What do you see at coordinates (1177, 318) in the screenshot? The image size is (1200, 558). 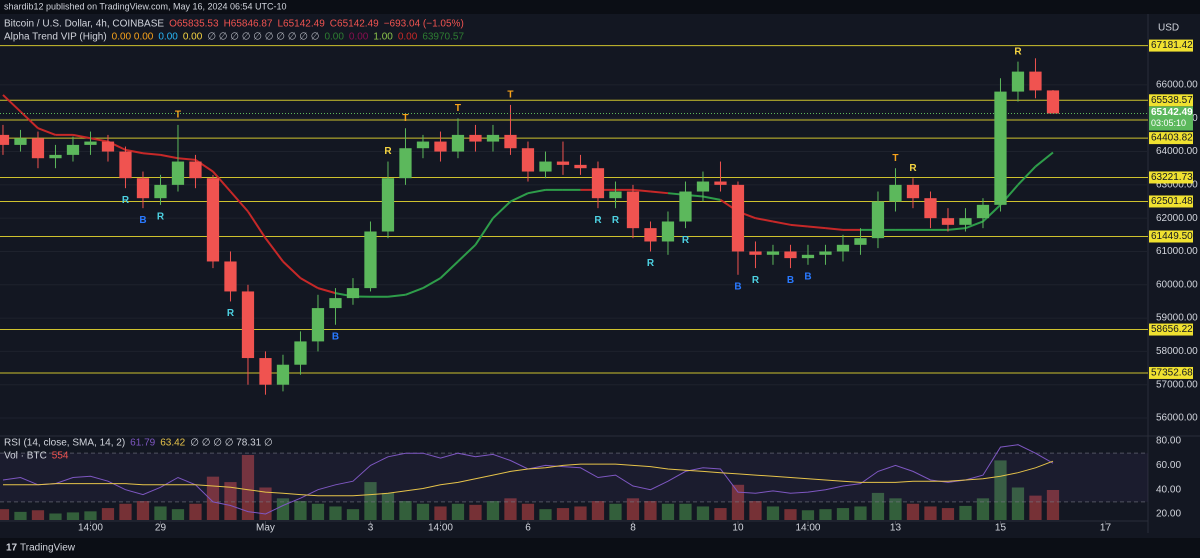 I see `y-tick-label: 59000.00` at bounding box center [1177, 318].